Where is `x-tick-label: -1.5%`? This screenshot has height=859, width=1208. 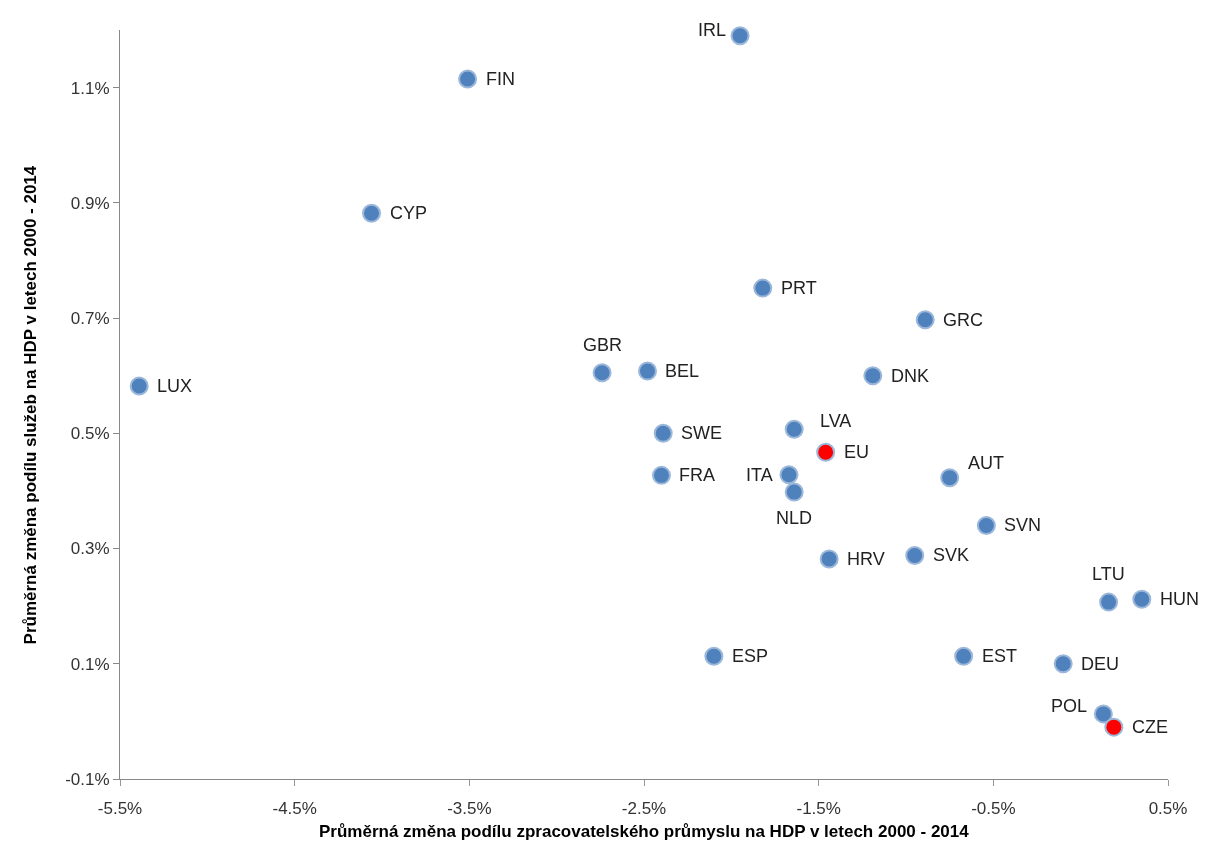
x-tick-label: -1.5% is located at coordinates (818, 809).